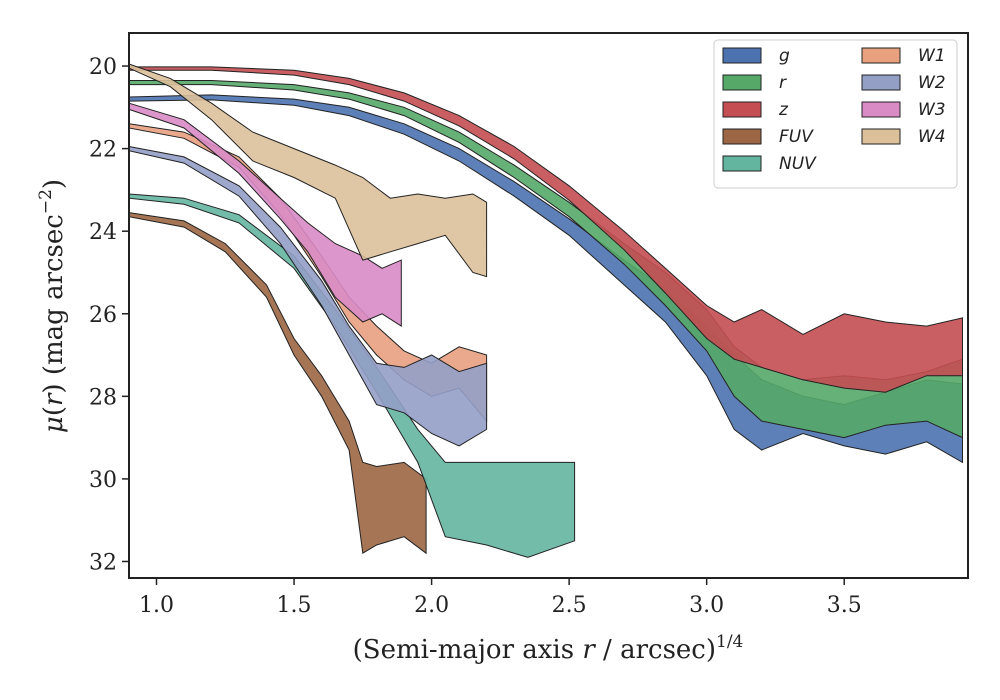 The width and height of the screenshot is (1000, 700). I want to click on x-tick-label: 1.5, so click(294, 605).